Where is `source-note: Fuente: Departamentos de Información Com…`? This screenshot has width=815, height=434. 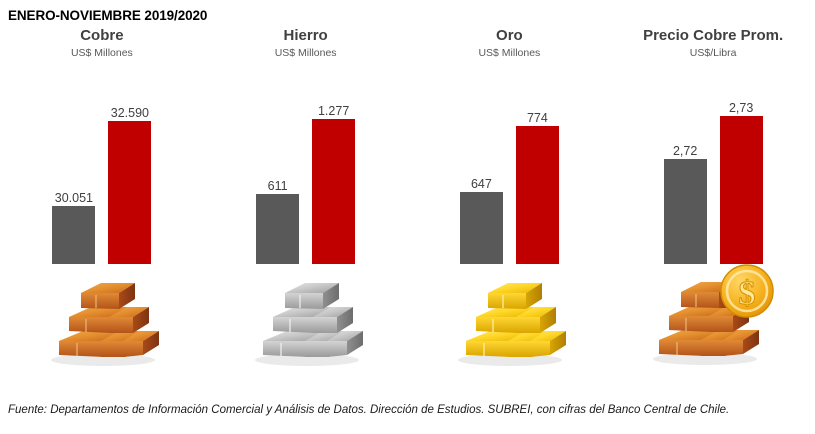 source-note: Fuente: Departamentos de Información Com… is located at coordinates (369, 410).